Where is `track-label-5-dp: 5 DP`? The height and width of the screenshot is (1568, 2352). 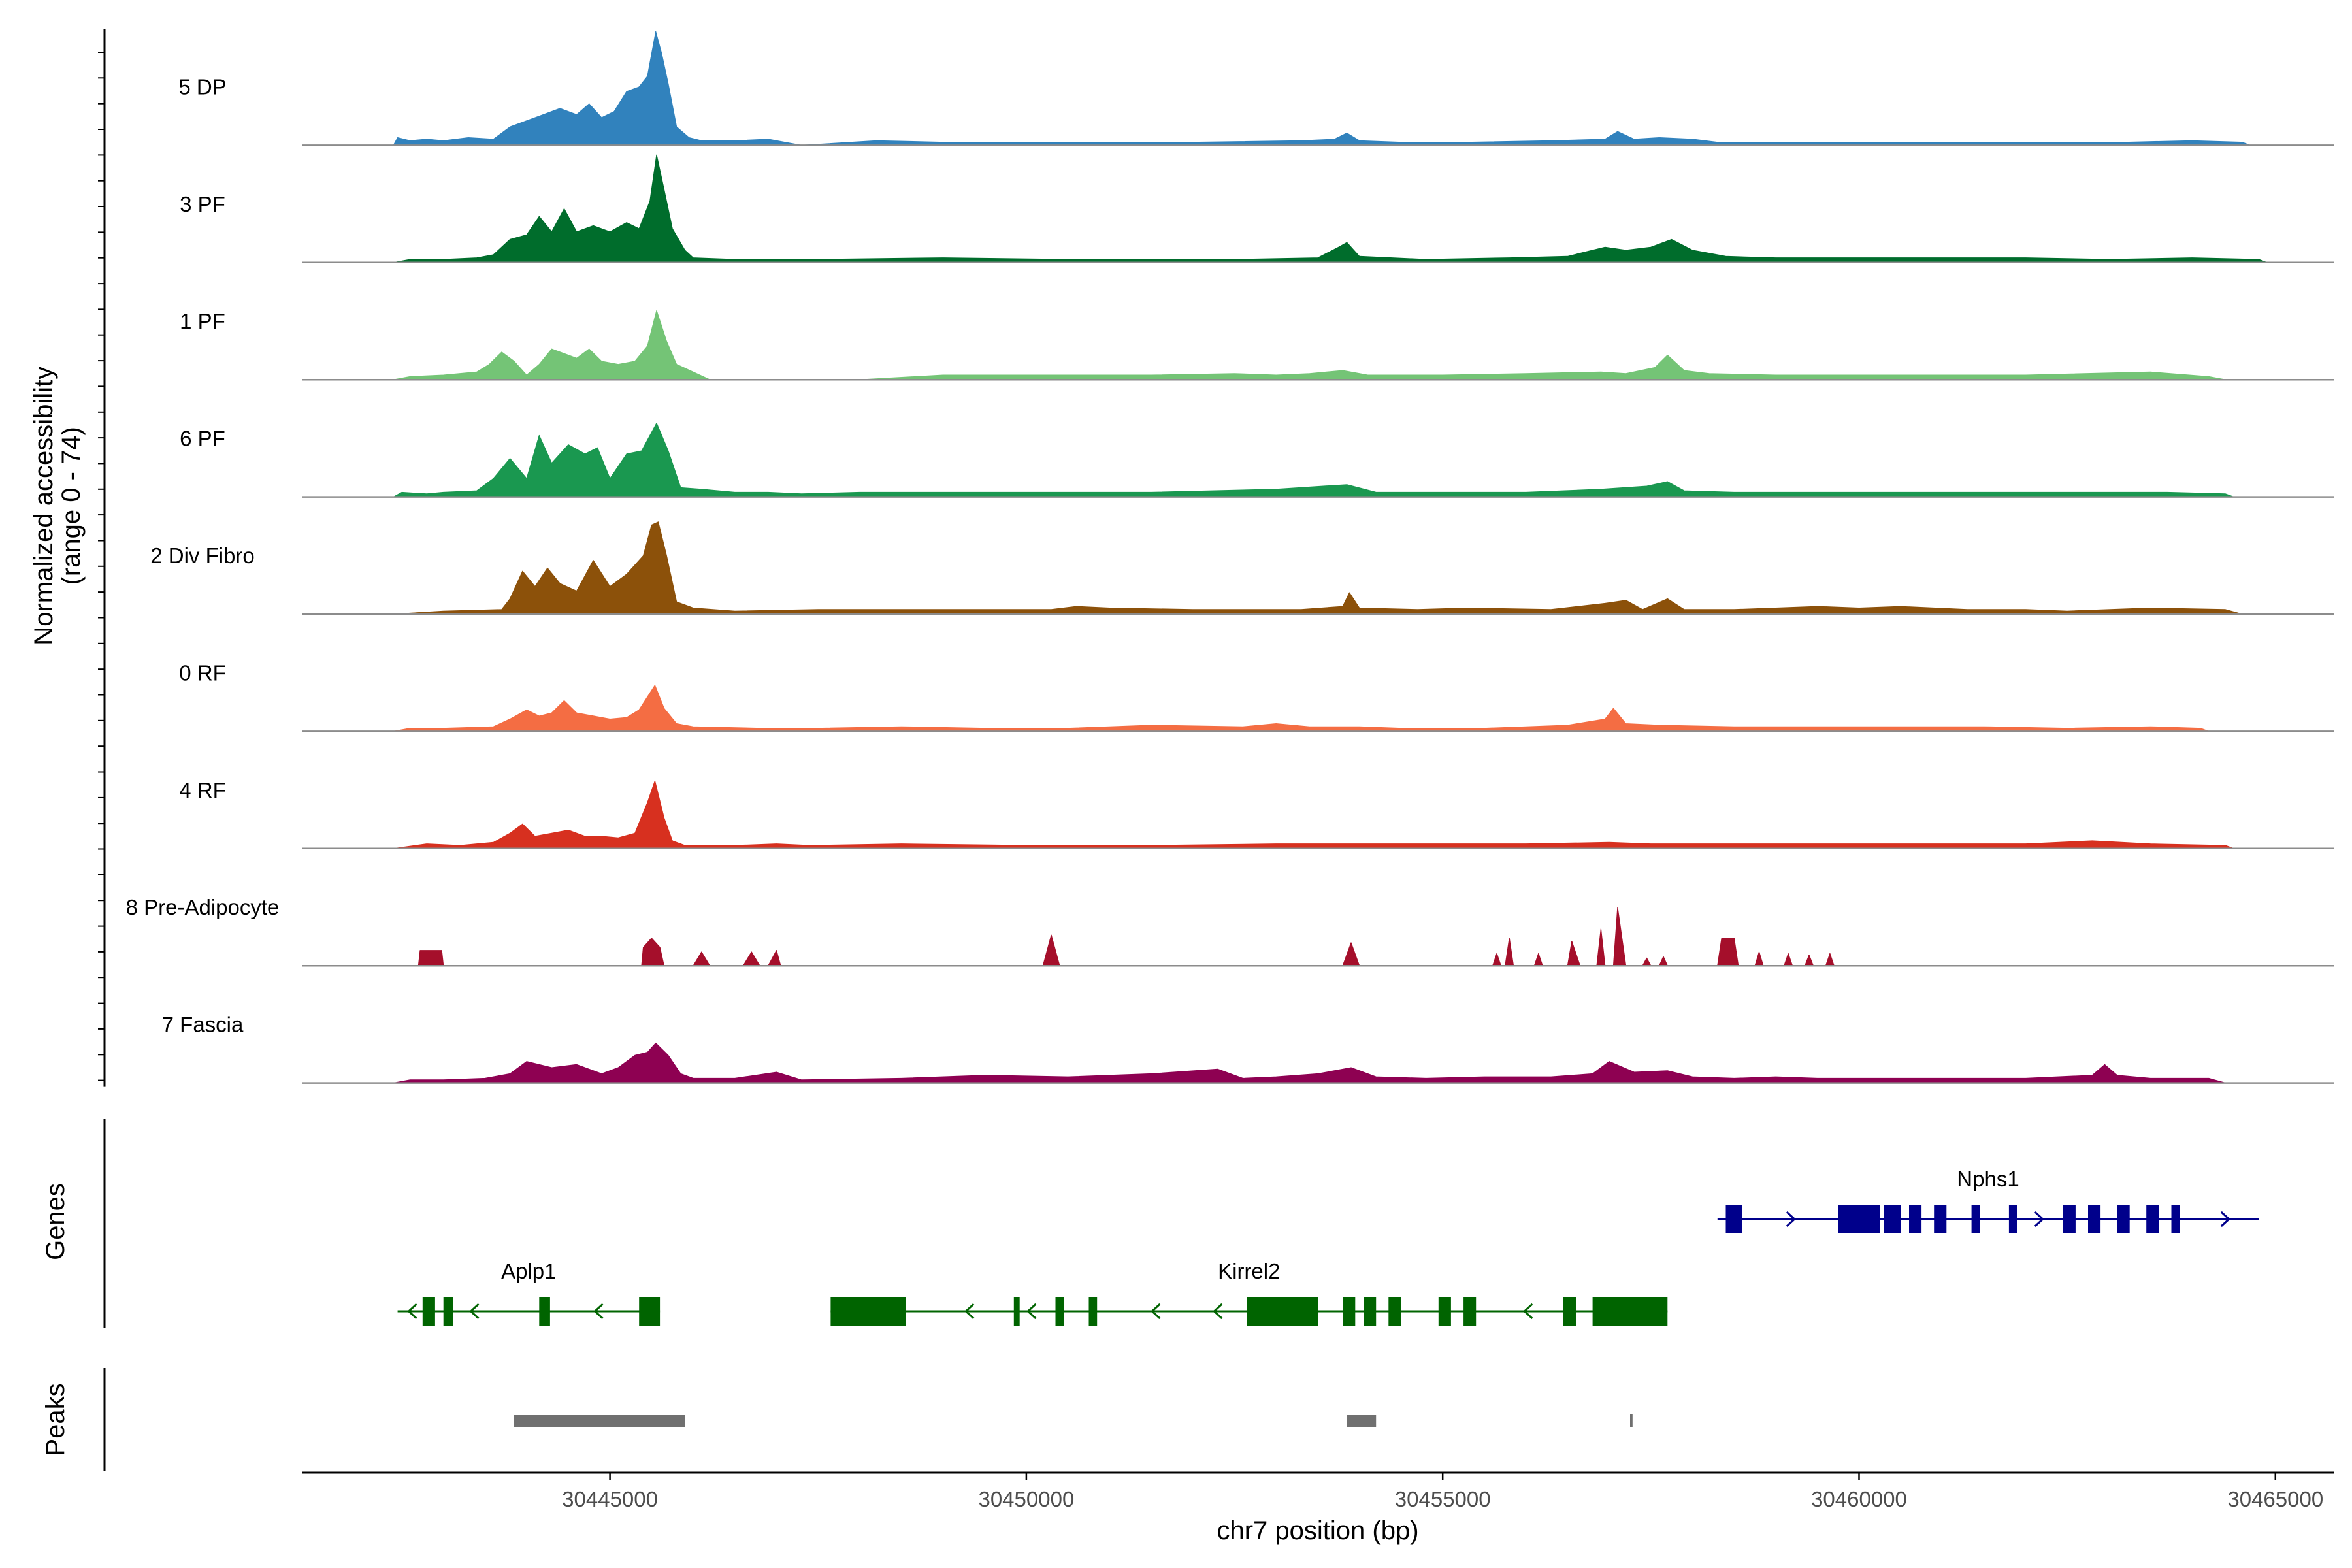 track-label-5-dp: 5 DP is located at coordinates (202, 86).